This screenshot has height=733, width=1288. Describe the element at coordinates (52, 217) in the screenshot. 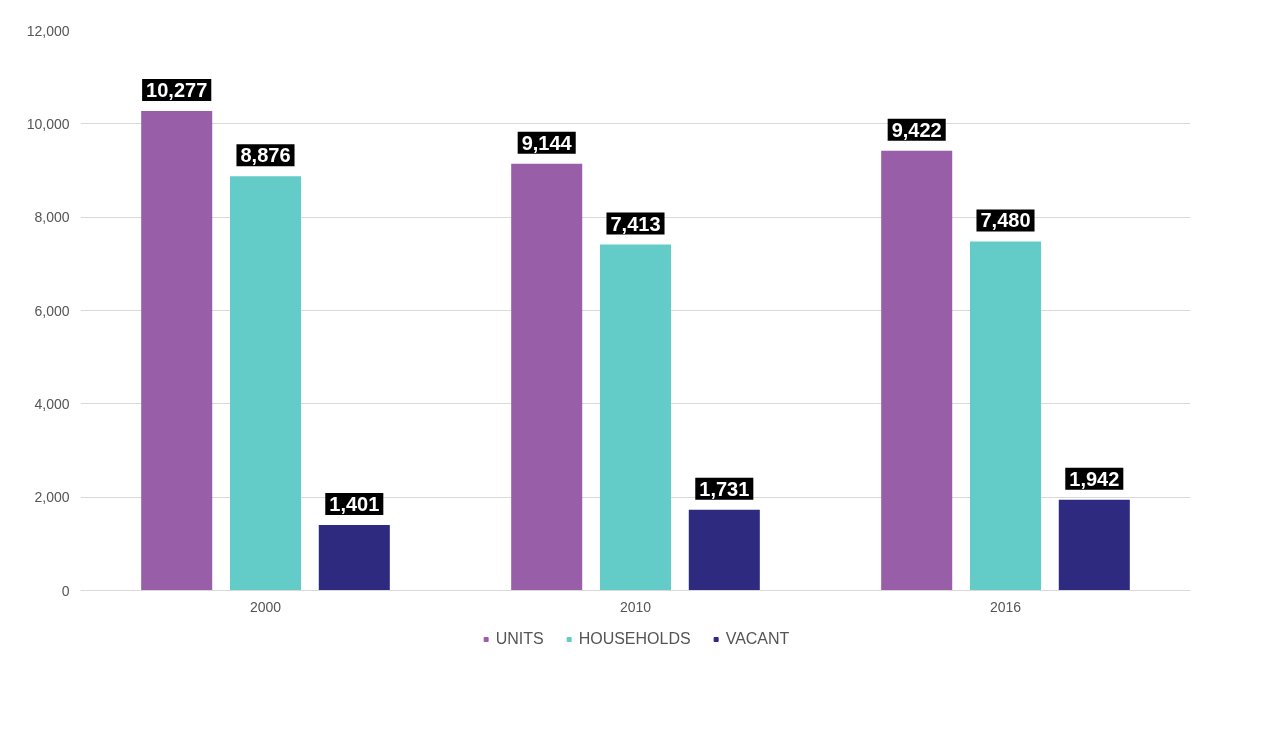

I see `y-tick-label: 8,000` at that location.